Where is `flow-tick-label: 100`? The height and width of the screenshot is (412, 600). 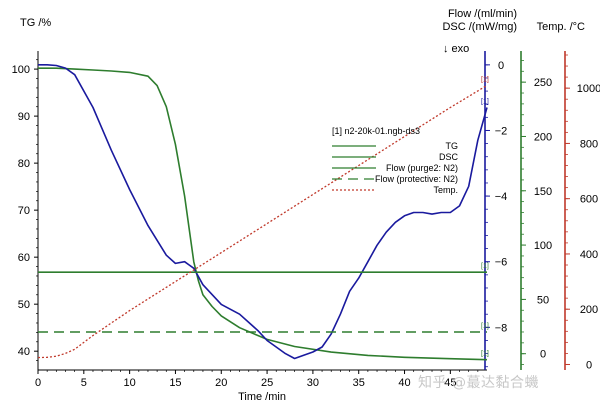
flow-tick-label: 100 is located at coordinates (543, 246).